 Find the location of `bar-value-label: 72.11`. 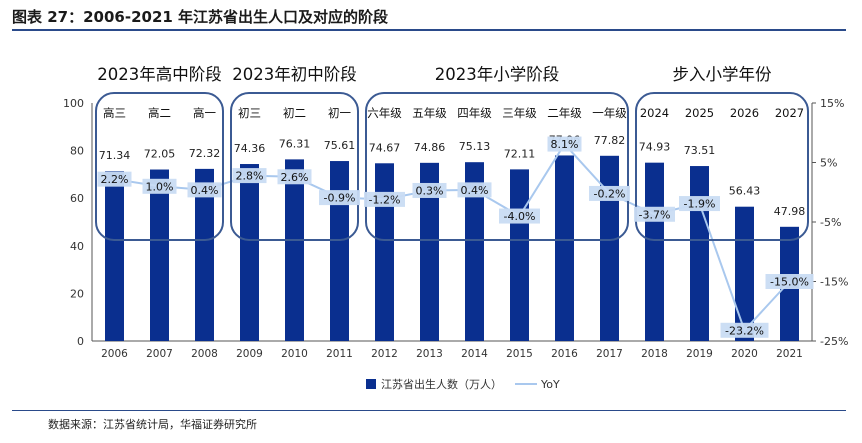

bar-value-label: 72.11 is located at coordinates (520, 153).